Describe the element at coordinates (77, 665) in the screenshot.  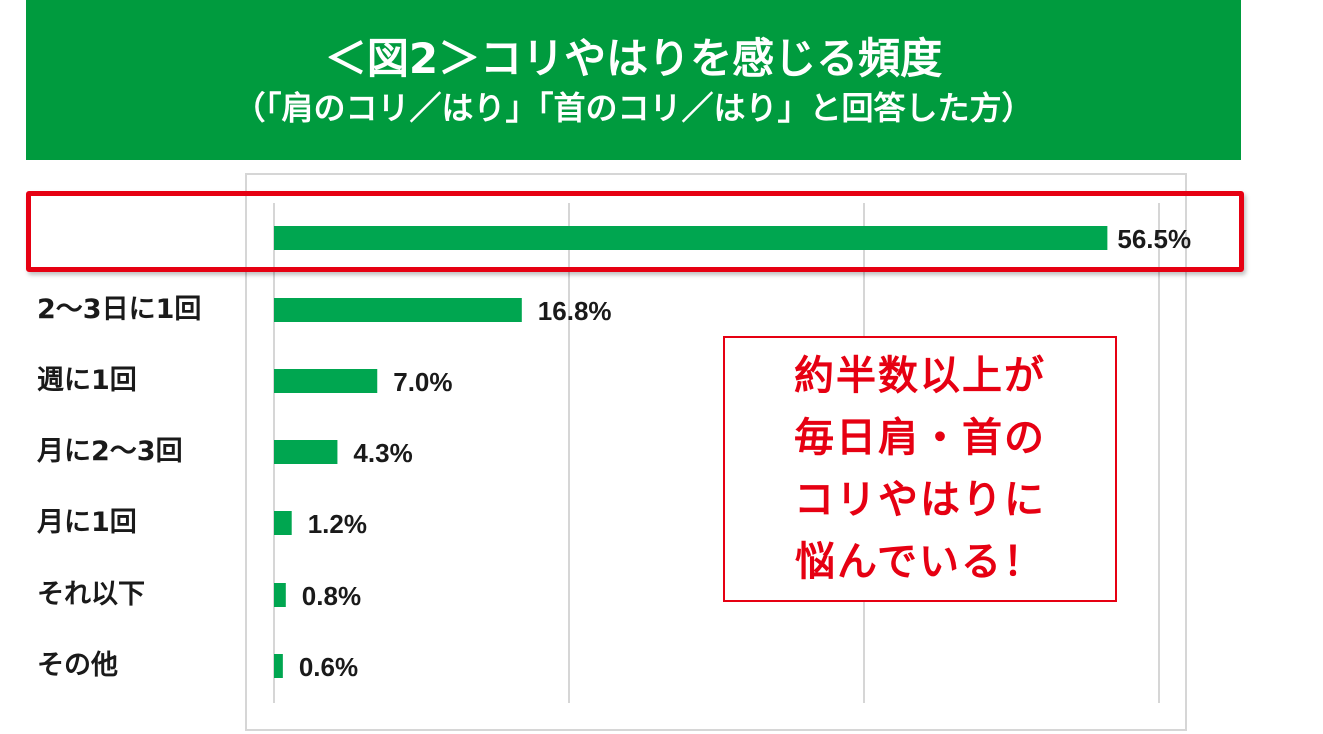
I see `category-label: その他` at that location.